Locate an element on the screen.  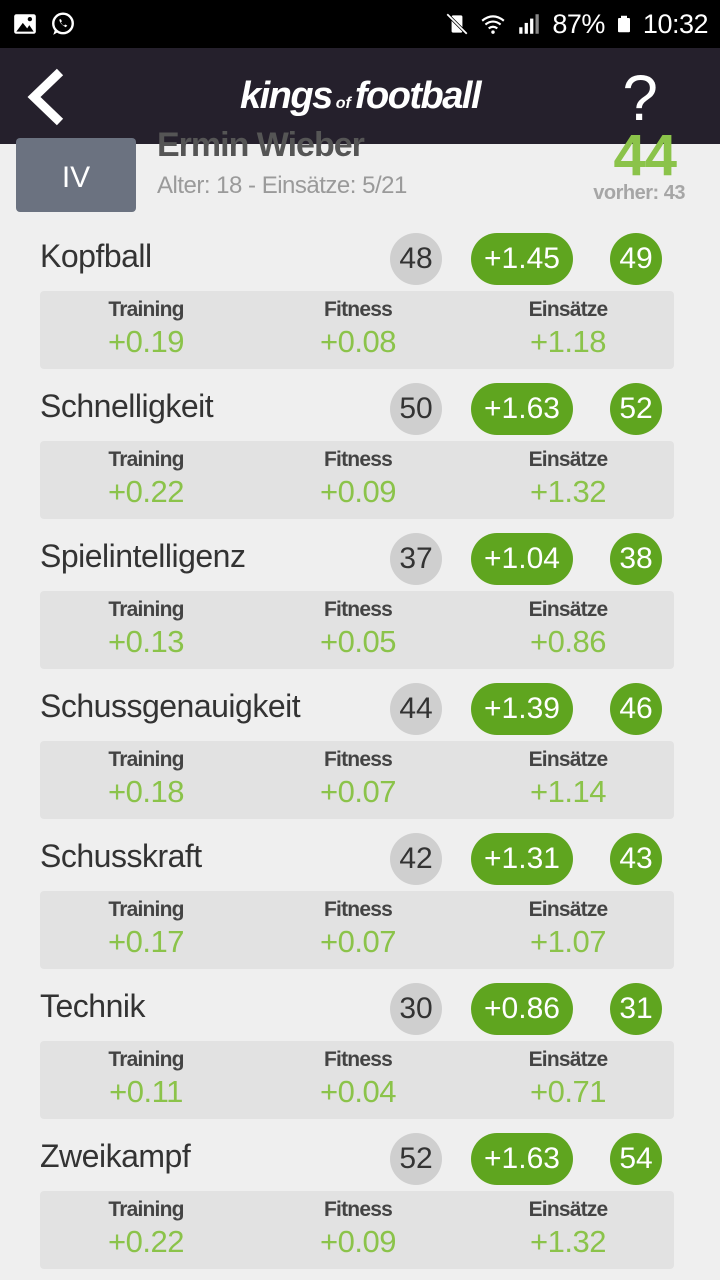
einsaetze-column: Einsätze +1.14 is located at coordinates (568, 776).